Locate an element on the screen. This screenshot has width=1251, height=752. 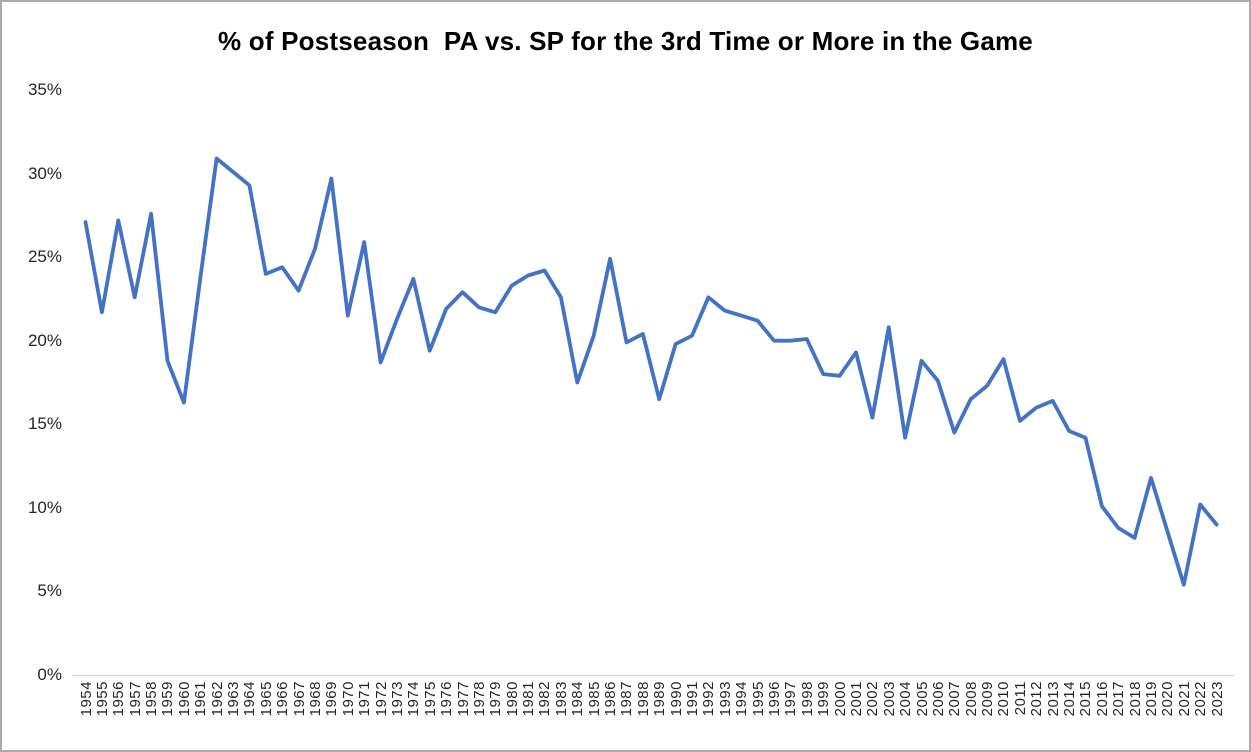
x-axis-tick-label: 1966 is located at coordinates (283, 699).